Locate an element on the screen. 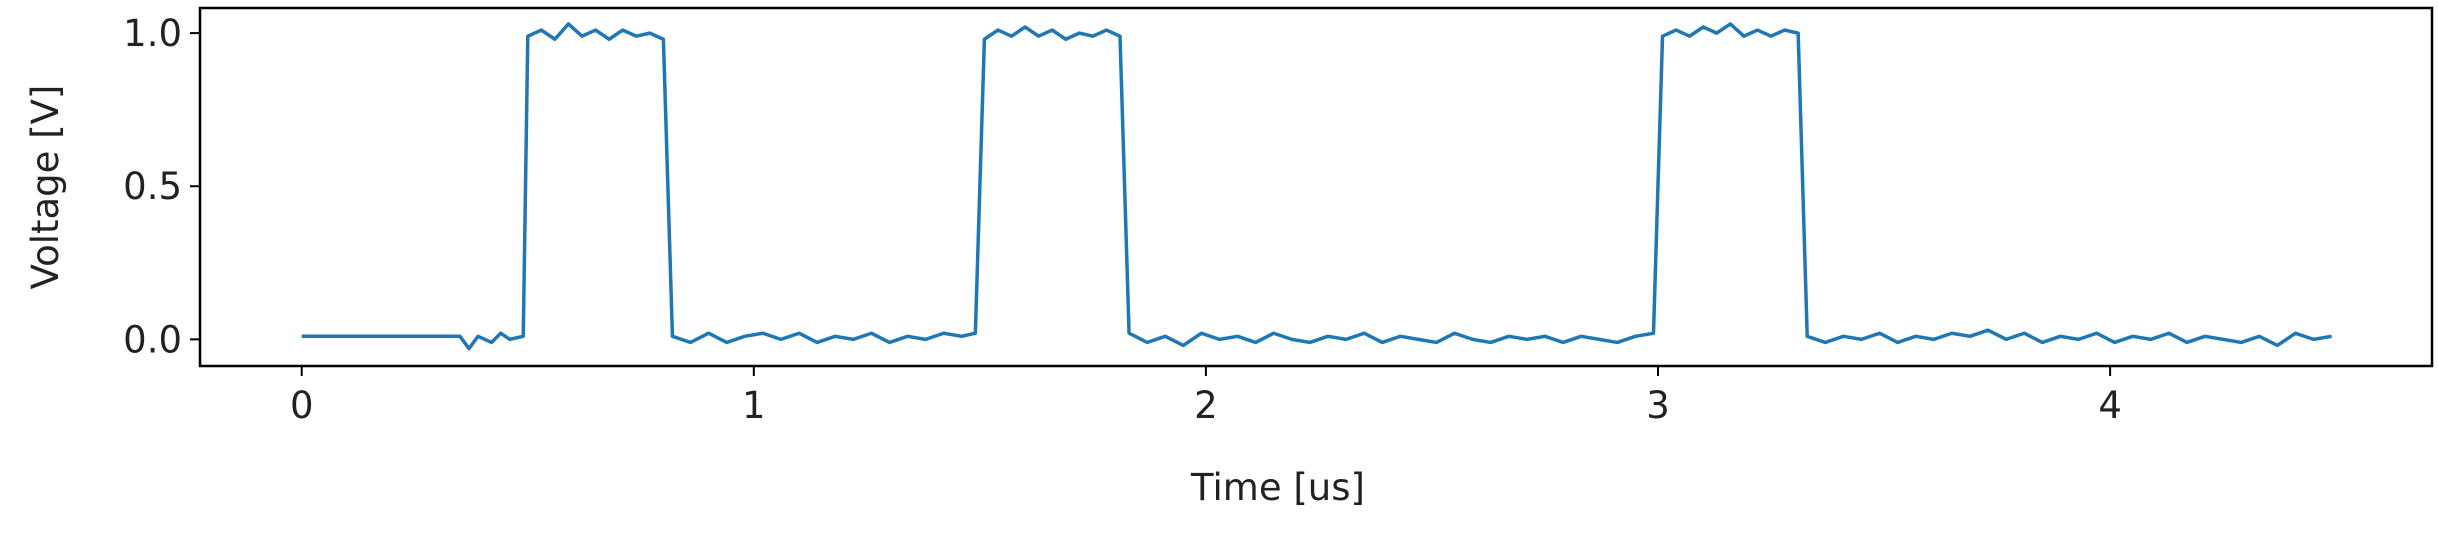 The height and width of the screenshot is (551, 2438). x-tick-label: 1 is located at coordinates (754, 405).